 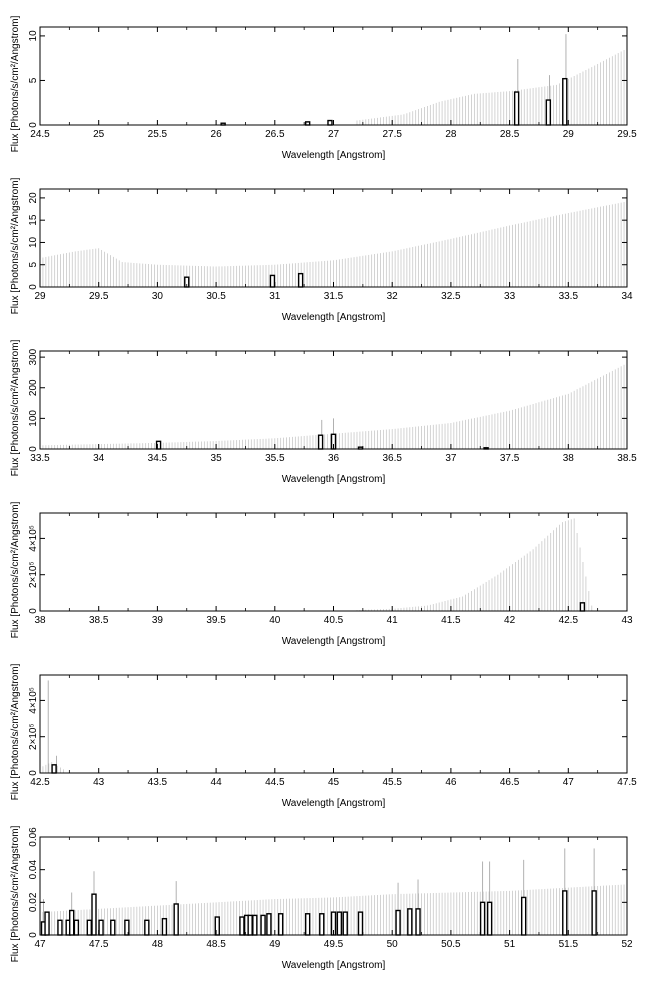 I want to click on y-tick-label: 15, so click(x=33, y=220).